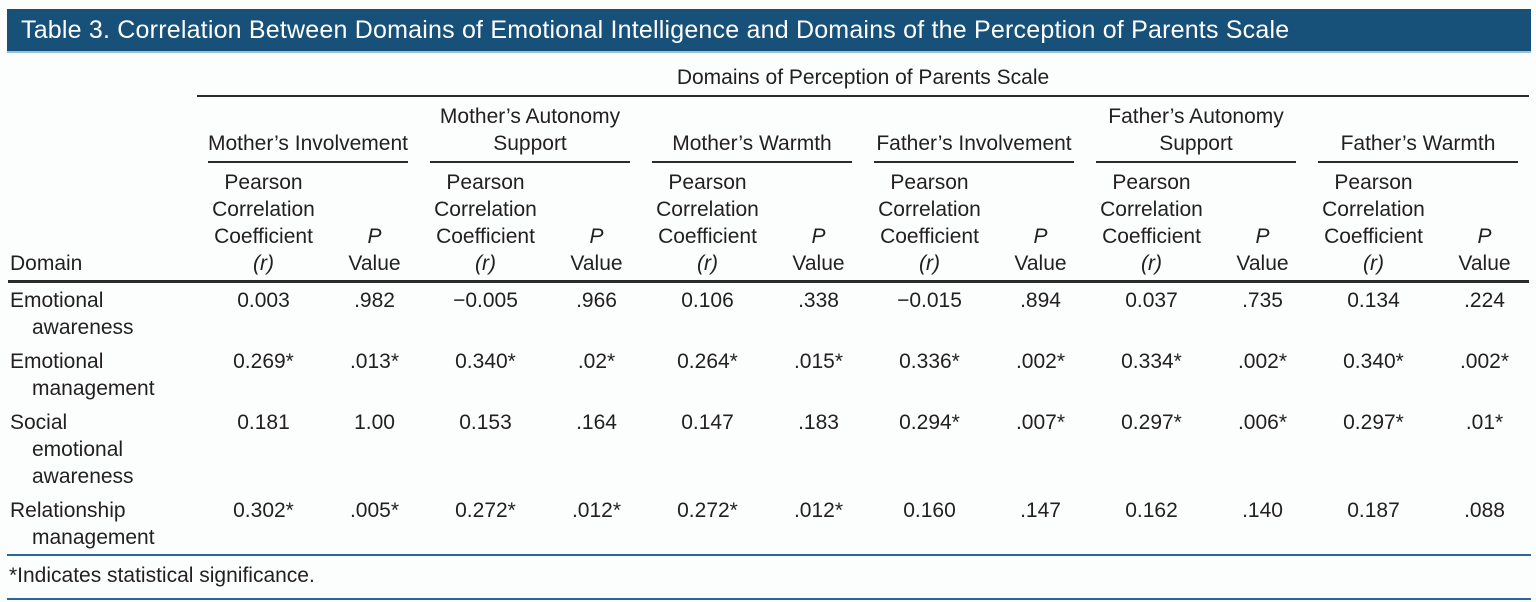 This screenshot has width=1536, height=602. What do you see at coordinates (818, 422) in the screenshot?
I see `p-value-cell: .183` at bounding box center [818, 422].